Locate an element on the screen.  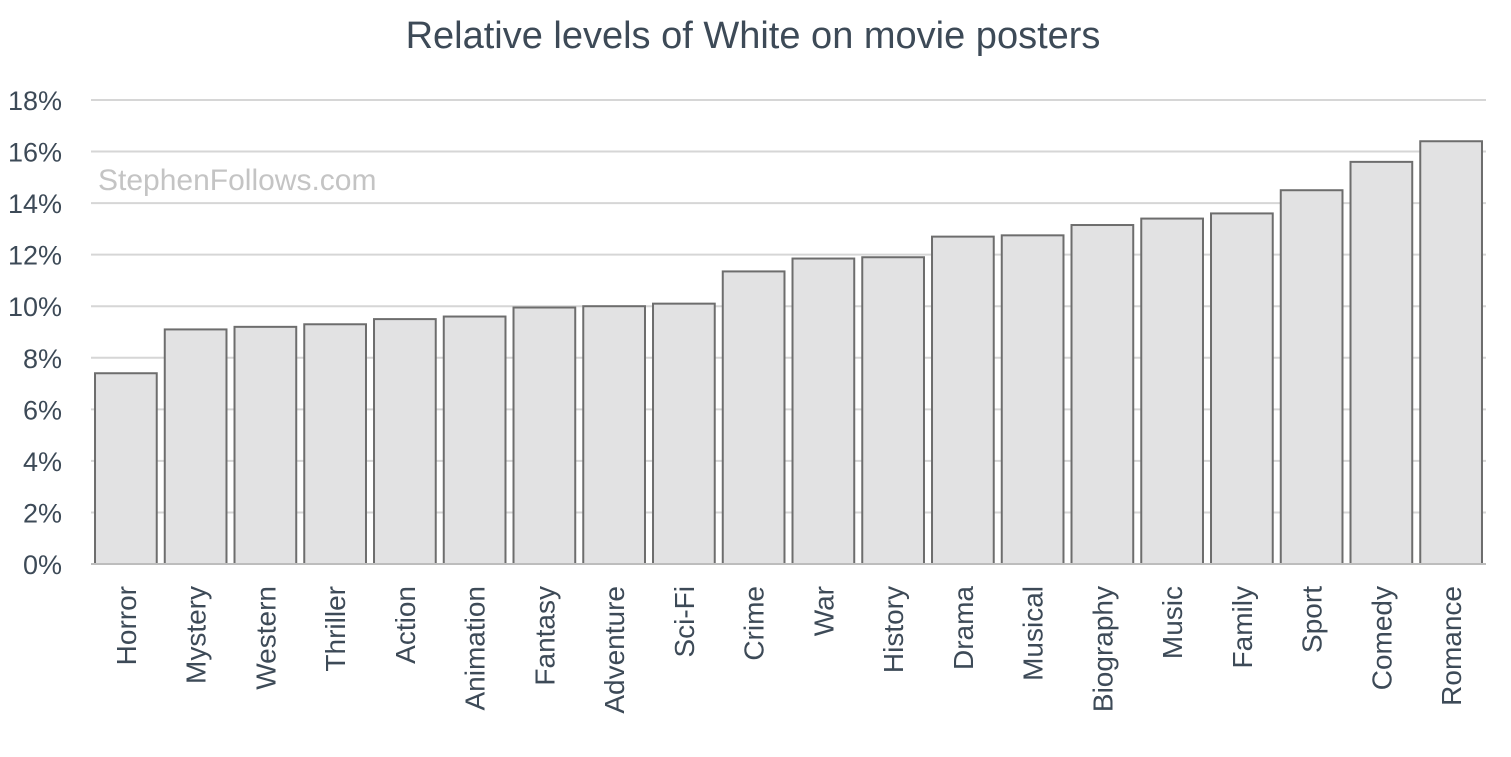
y-tick-label: 14% is located at coordinates (35, 204).